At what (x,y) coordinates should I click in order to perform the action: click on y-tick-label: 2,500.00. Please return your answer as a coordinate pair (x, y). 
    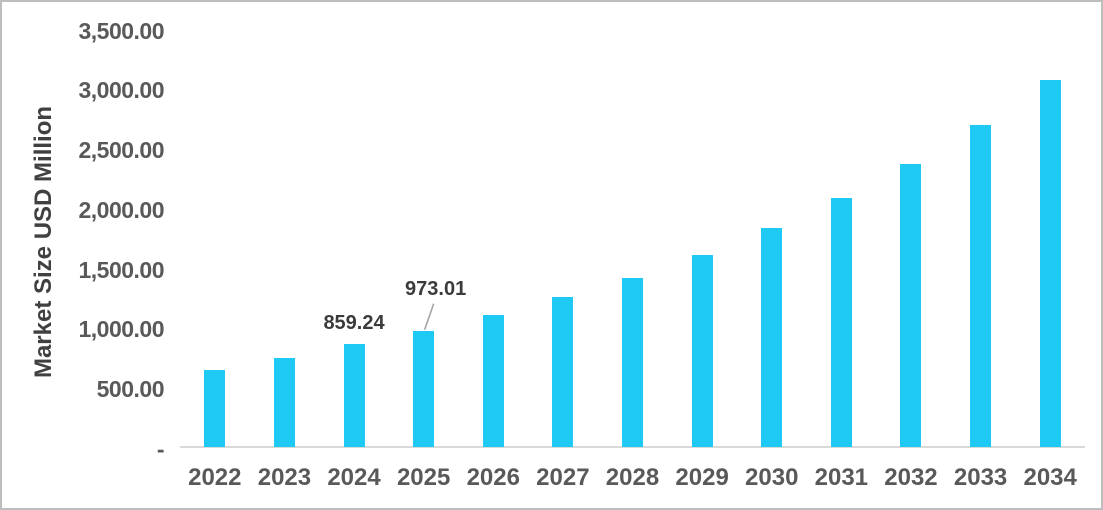
    Looking at the image, I should click on (121, 150).